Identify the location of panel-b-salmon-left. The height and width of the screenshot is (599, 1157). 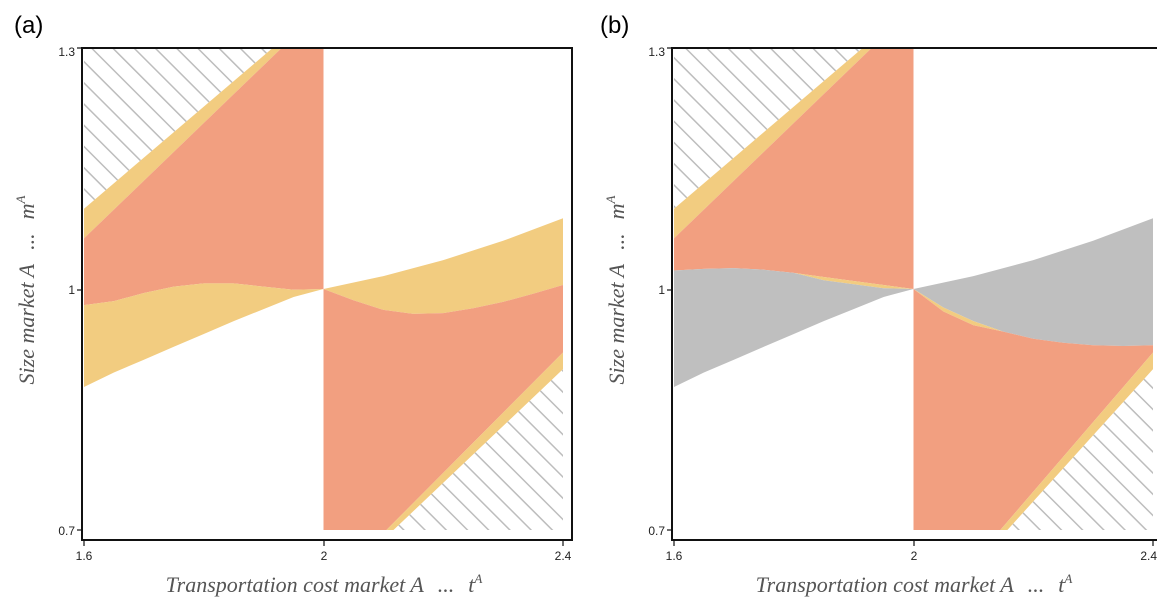
(794, 168).